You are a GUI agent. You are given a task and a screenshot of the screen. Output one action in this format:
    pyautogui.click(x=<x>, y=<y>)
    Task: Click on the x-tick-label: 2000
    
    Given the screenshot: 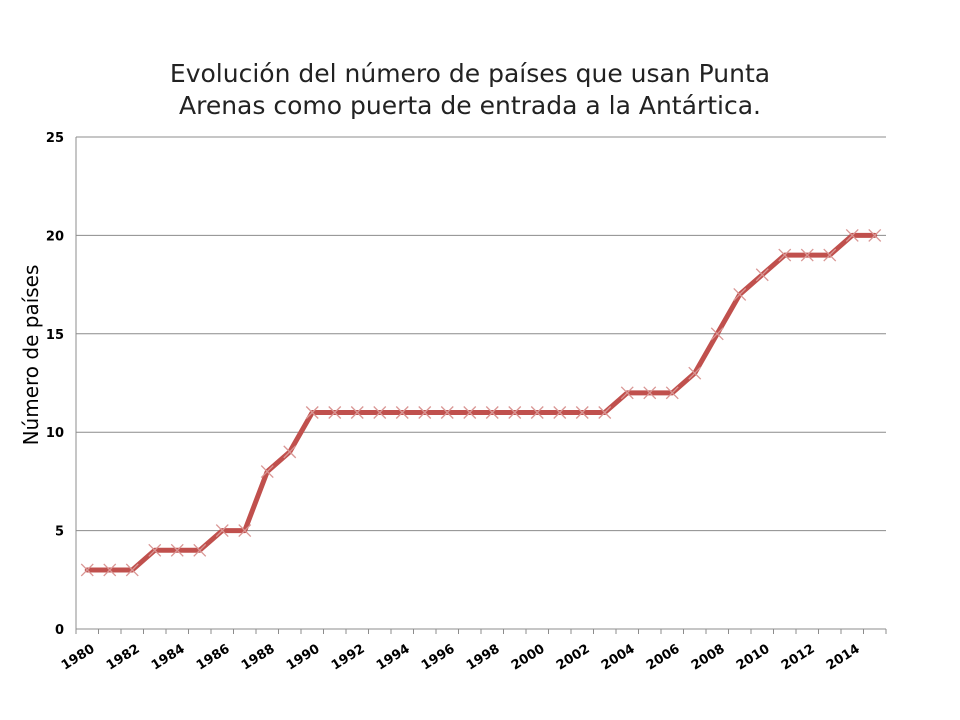 What is the action you would take?
    pyautogui.click(x=528, y=658)
    